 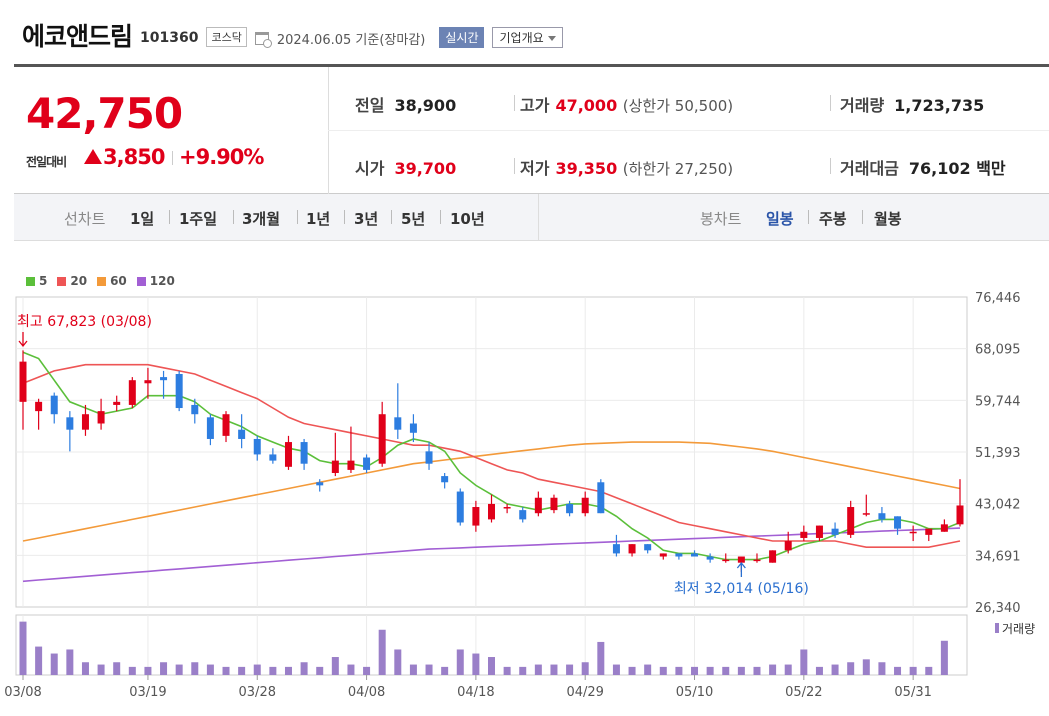 What do you see at coordinates (721, 219) in the screenshot?
I see `candle-chart-label: 봉차트` at bounding box center [721, 219].